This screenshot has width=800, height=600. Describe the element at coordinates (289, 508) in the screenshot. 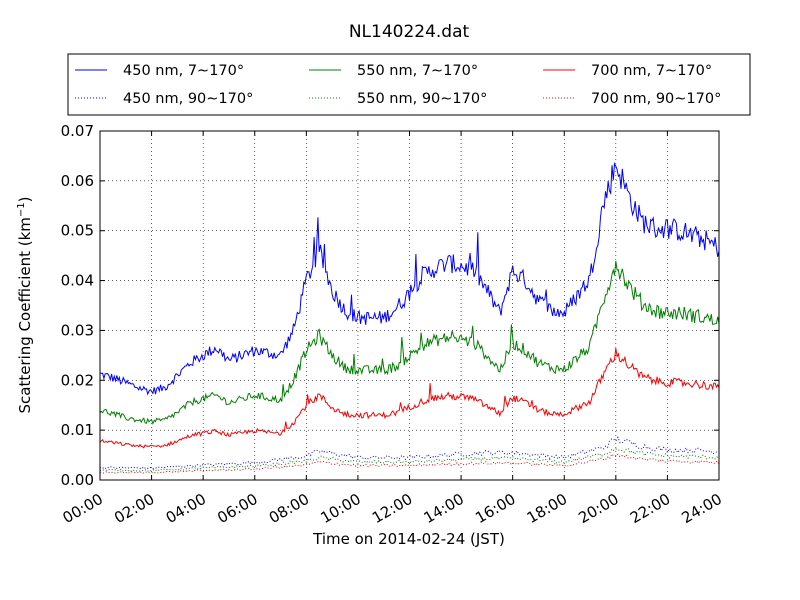

I see `x-tick-label: 08:00` at that location.